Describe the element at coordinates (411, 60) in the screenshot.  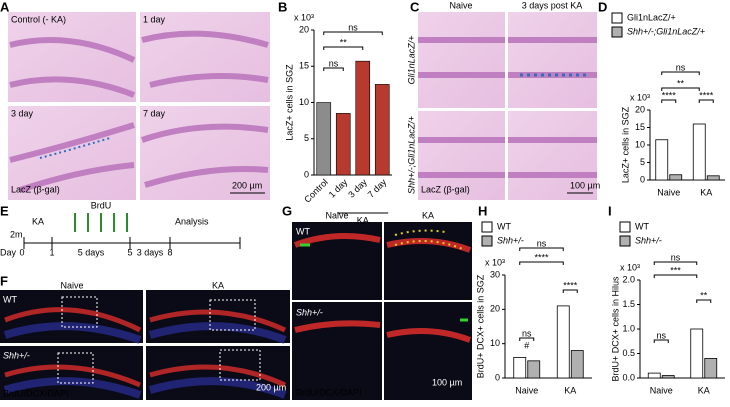
I see `row-label: Gli1nLacZ/+` at that location.